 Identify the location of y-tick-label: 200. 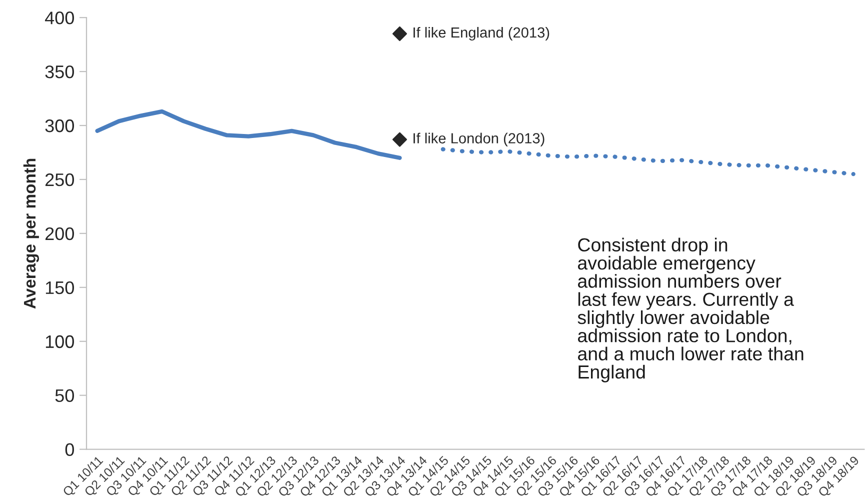
(59, 233).